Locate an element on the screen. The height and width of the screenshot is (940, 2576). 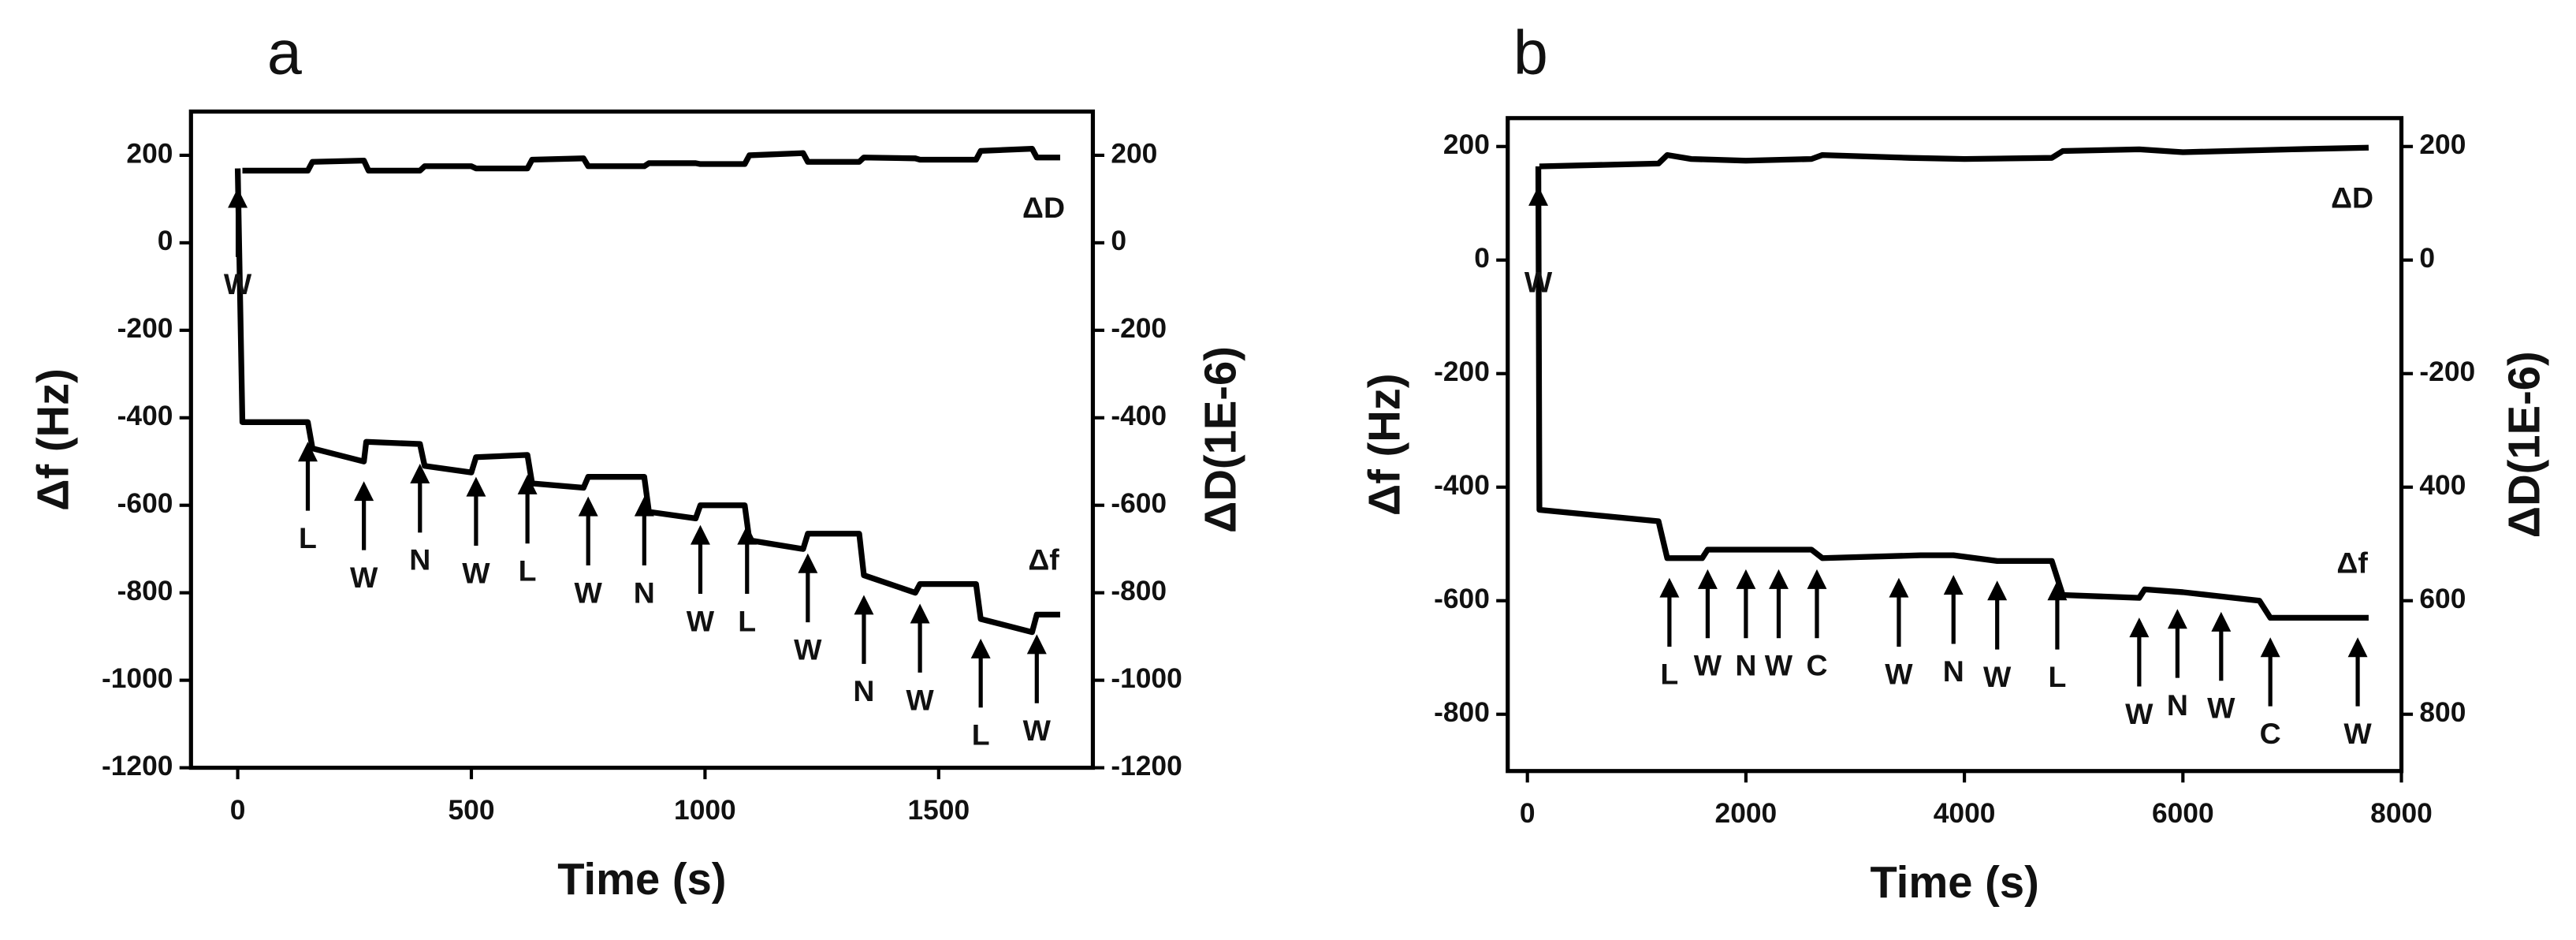
y2-tick-label: 800 is located at coordinates (2442, 712).